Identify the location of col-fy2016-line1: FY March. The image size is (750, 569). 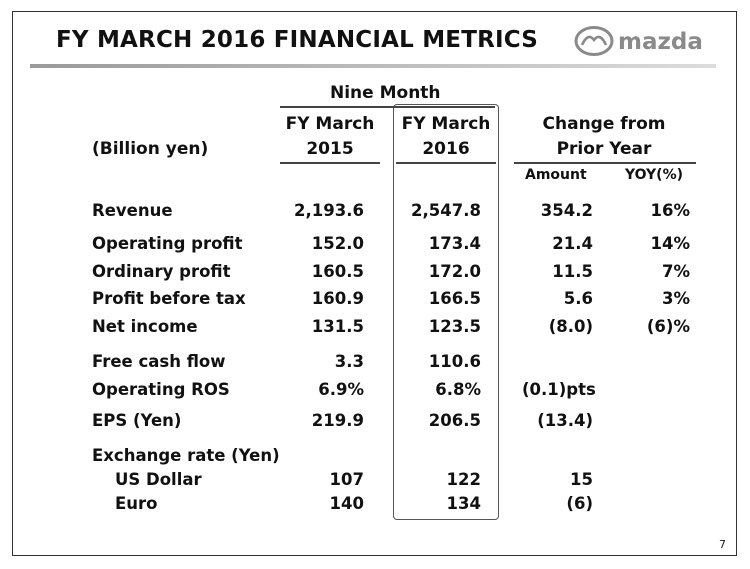
(446, 124).